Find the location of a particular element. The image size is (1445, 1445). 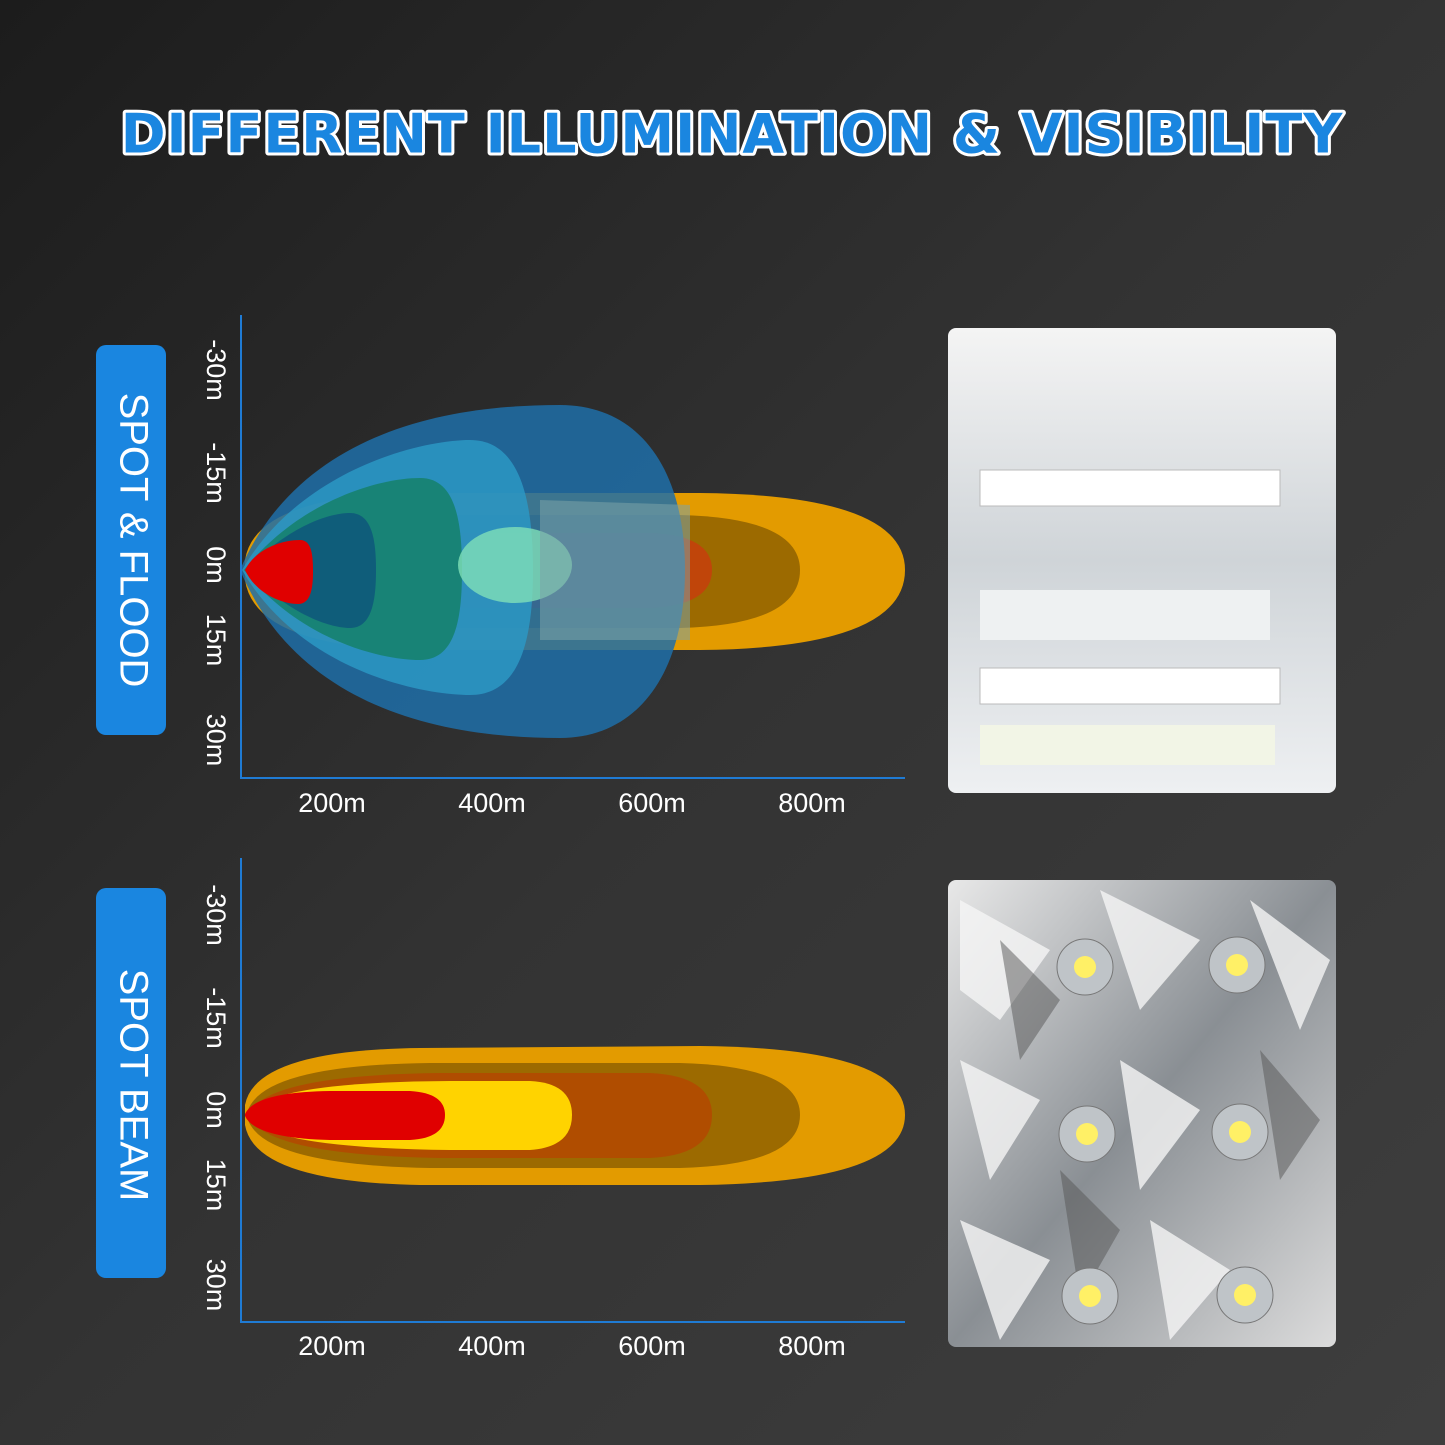

beam-spot-flood is located at coordinates (572, 571).